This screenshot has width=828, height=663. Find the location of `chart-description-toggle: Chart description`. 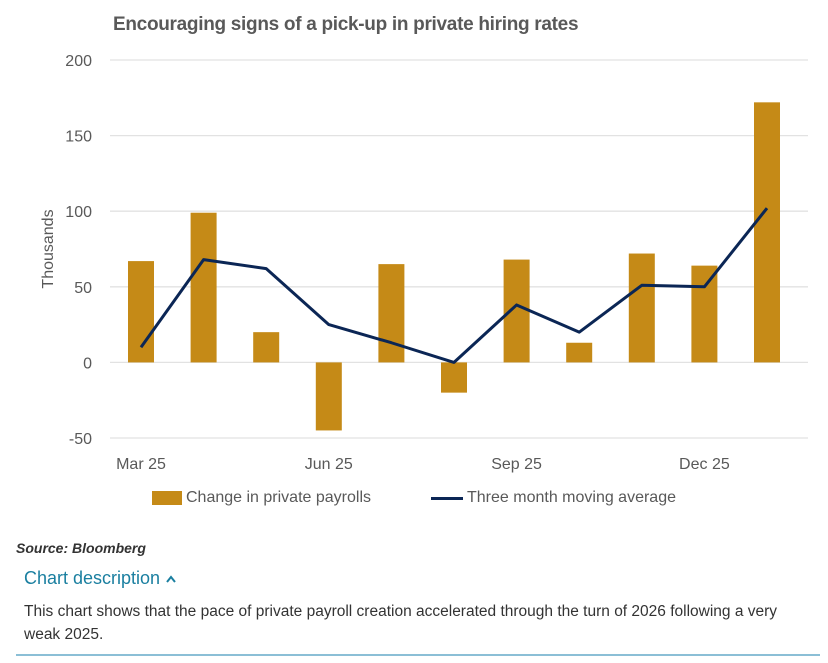

chart-description-toggle: Chart description is located at coordinates (100, 578).